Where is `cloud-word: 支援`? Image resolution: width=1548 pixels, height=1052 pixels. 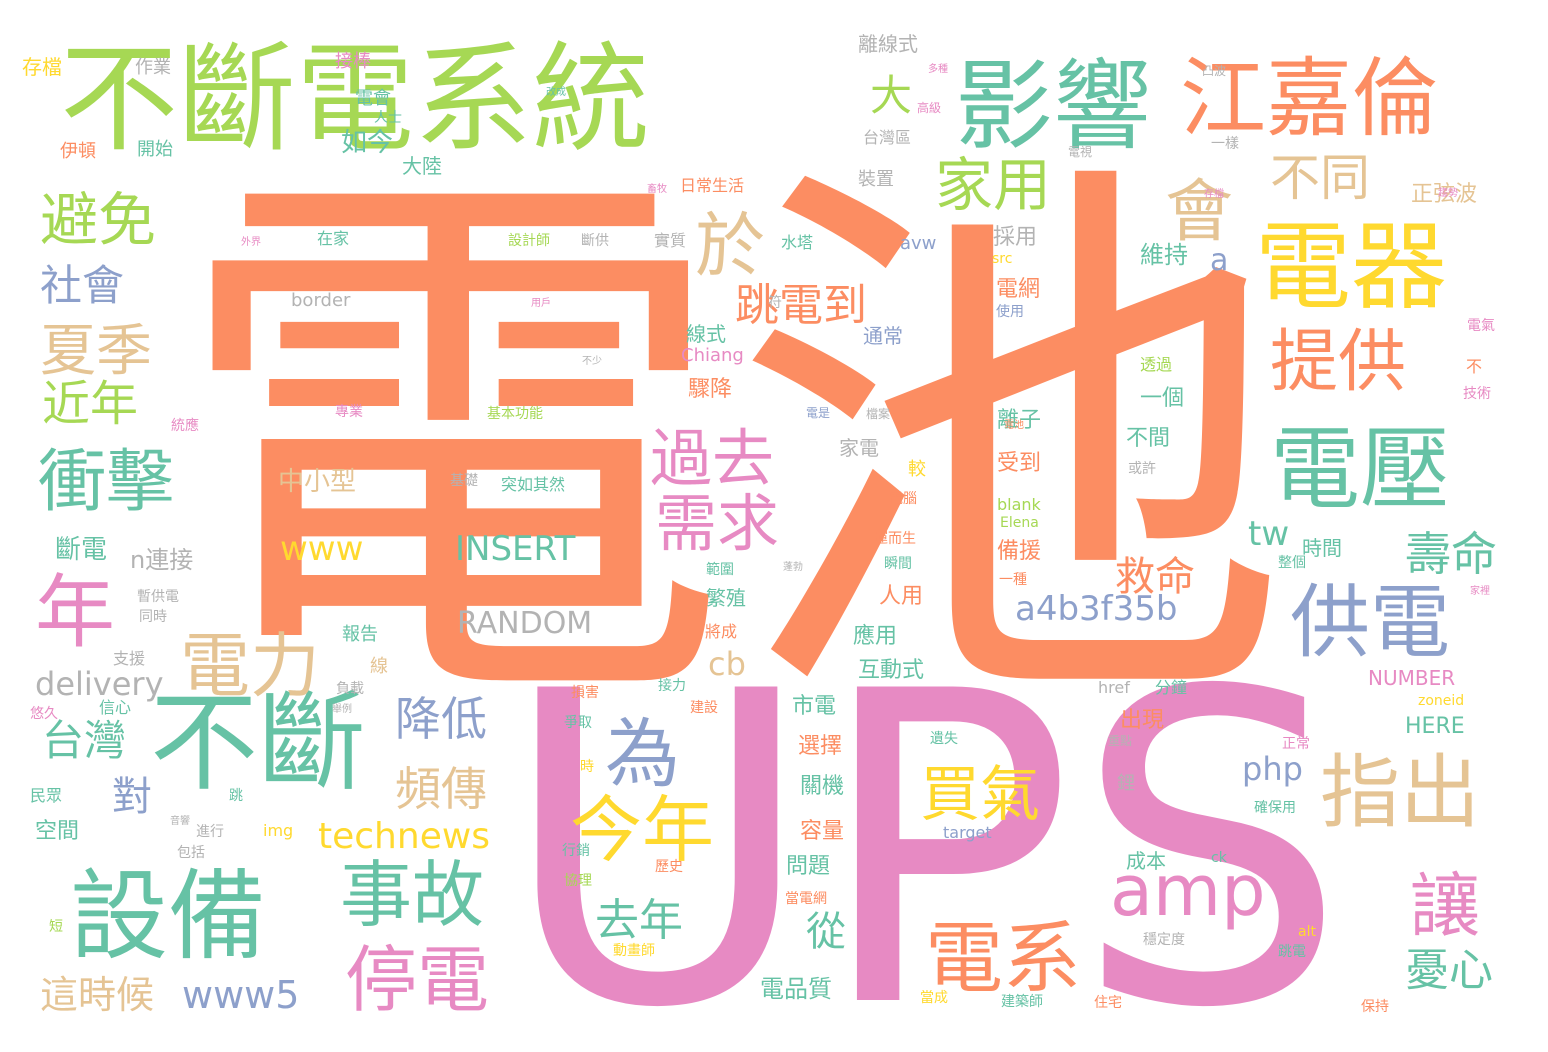 cloud-word: 支援 is located at coordinates (129, 658).